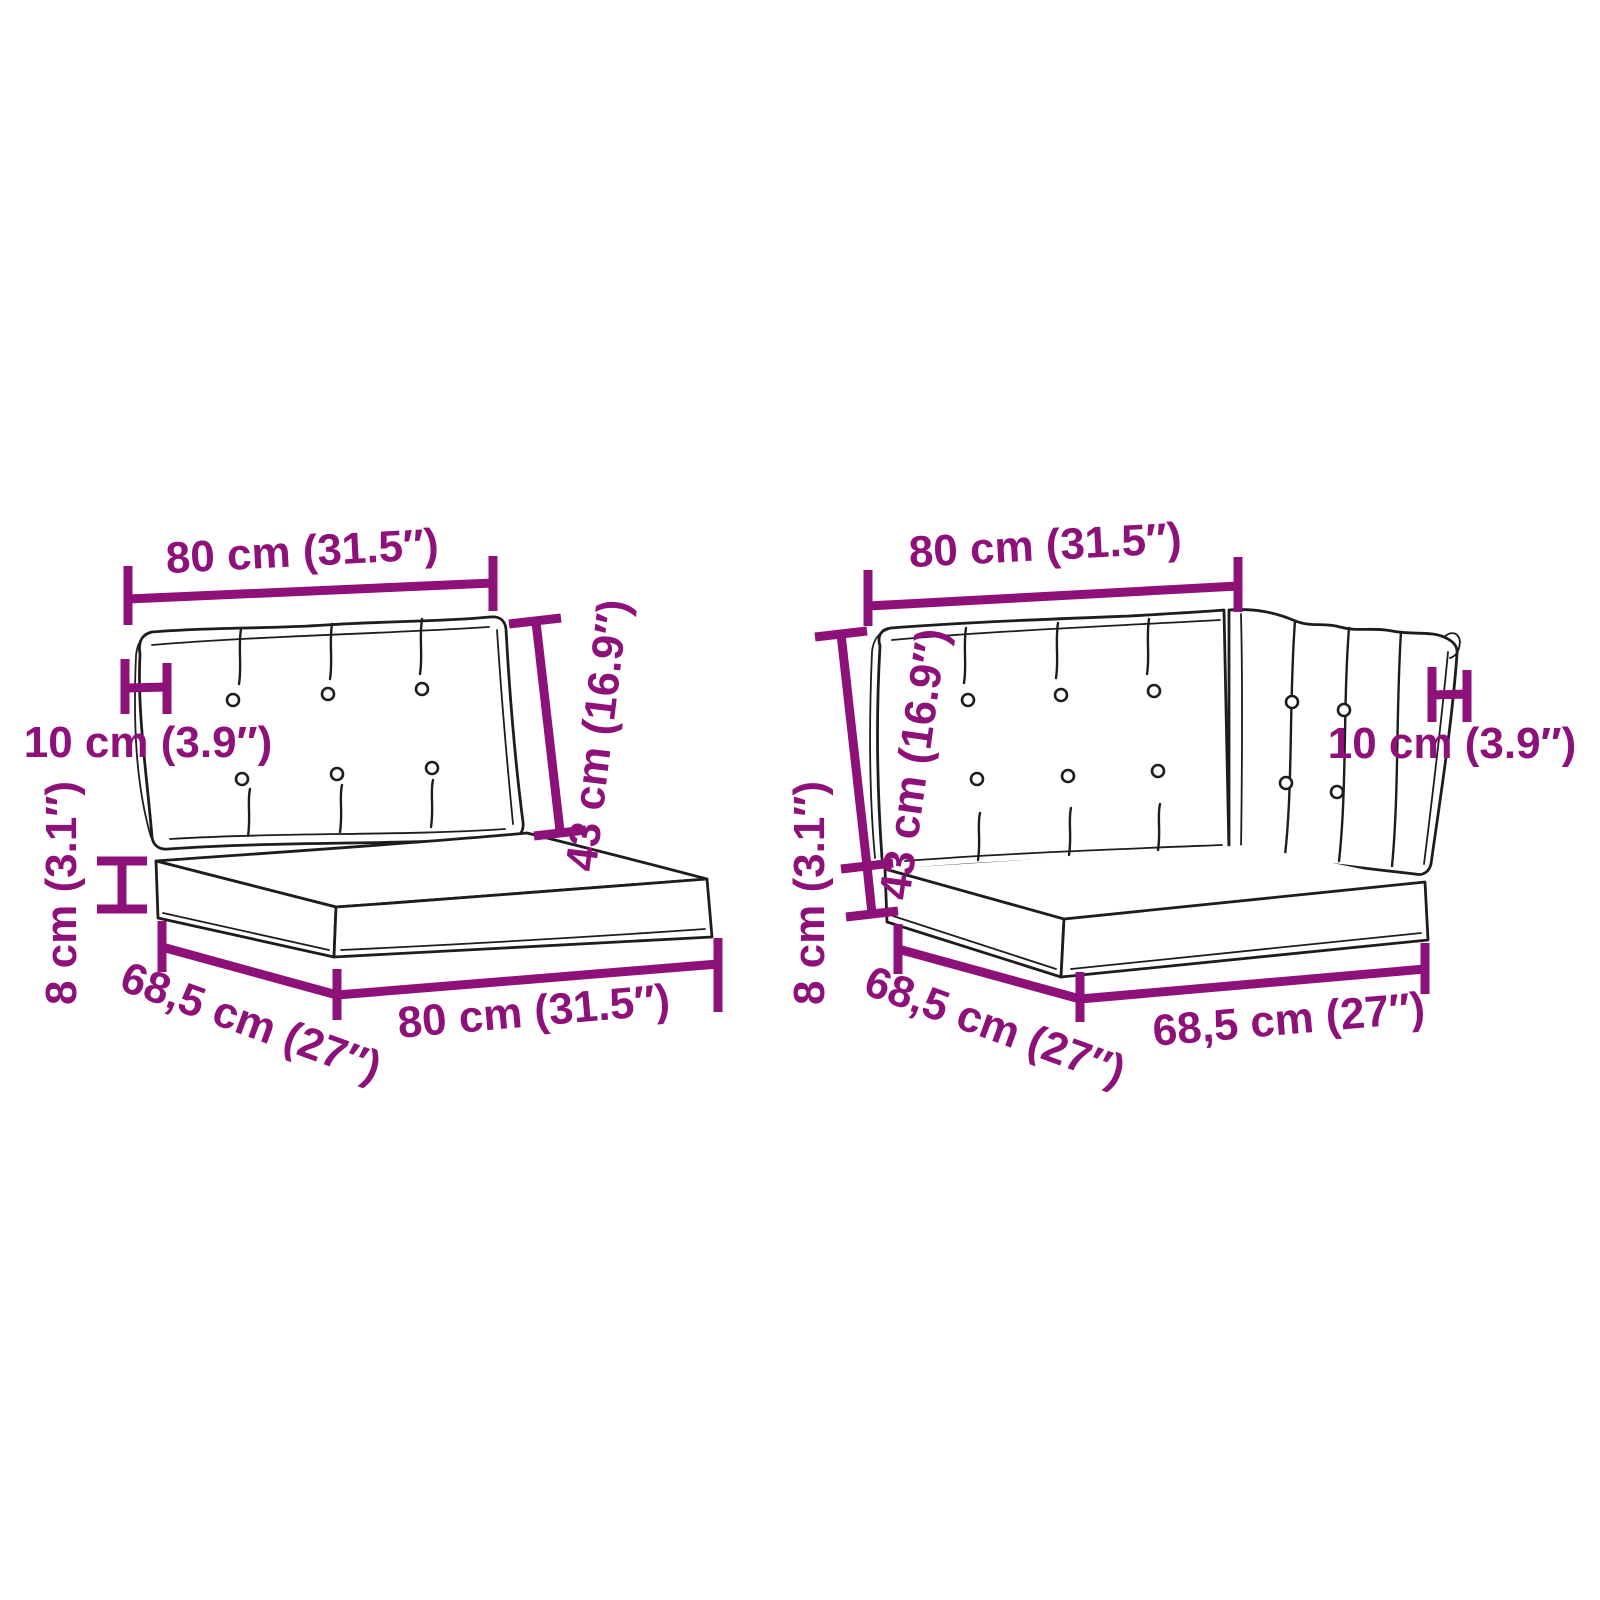 The width and height of the screenshot is (1600, 1600). What do you see at coordinates (122, 885) in the screenshot?
I see `middle-seat-thickness-dim-line` at bounding box center [122, 885].